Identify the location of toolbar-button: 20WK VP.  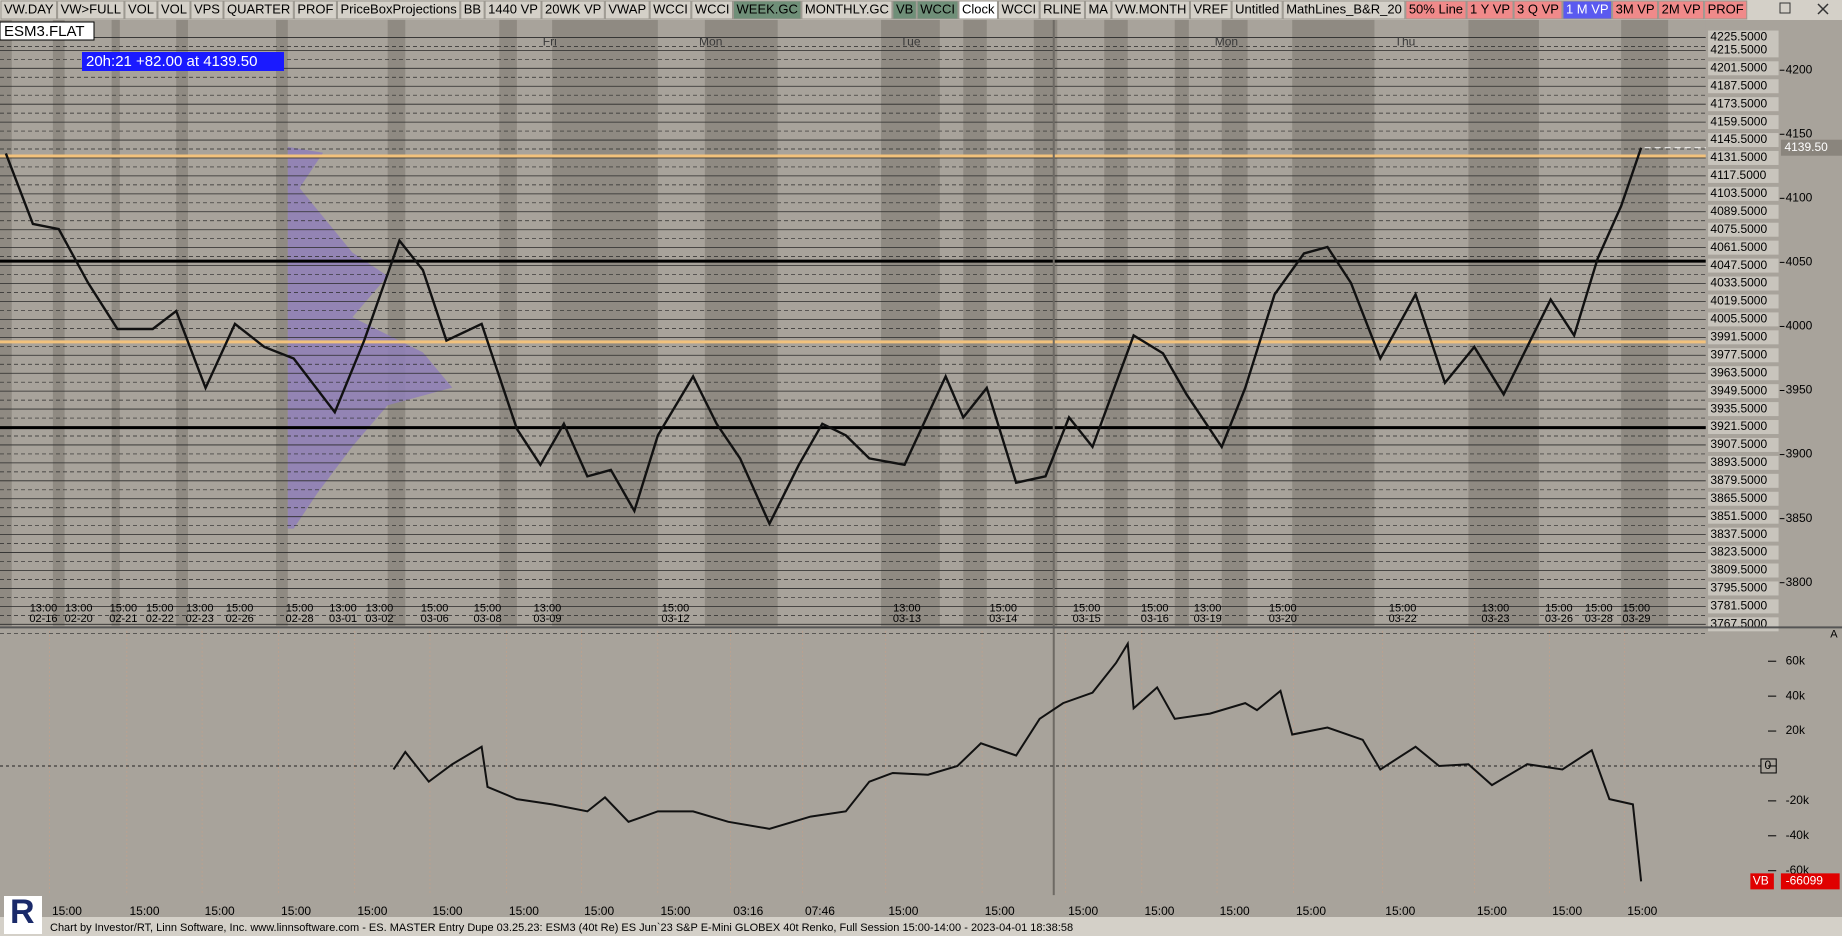
(573, 10).